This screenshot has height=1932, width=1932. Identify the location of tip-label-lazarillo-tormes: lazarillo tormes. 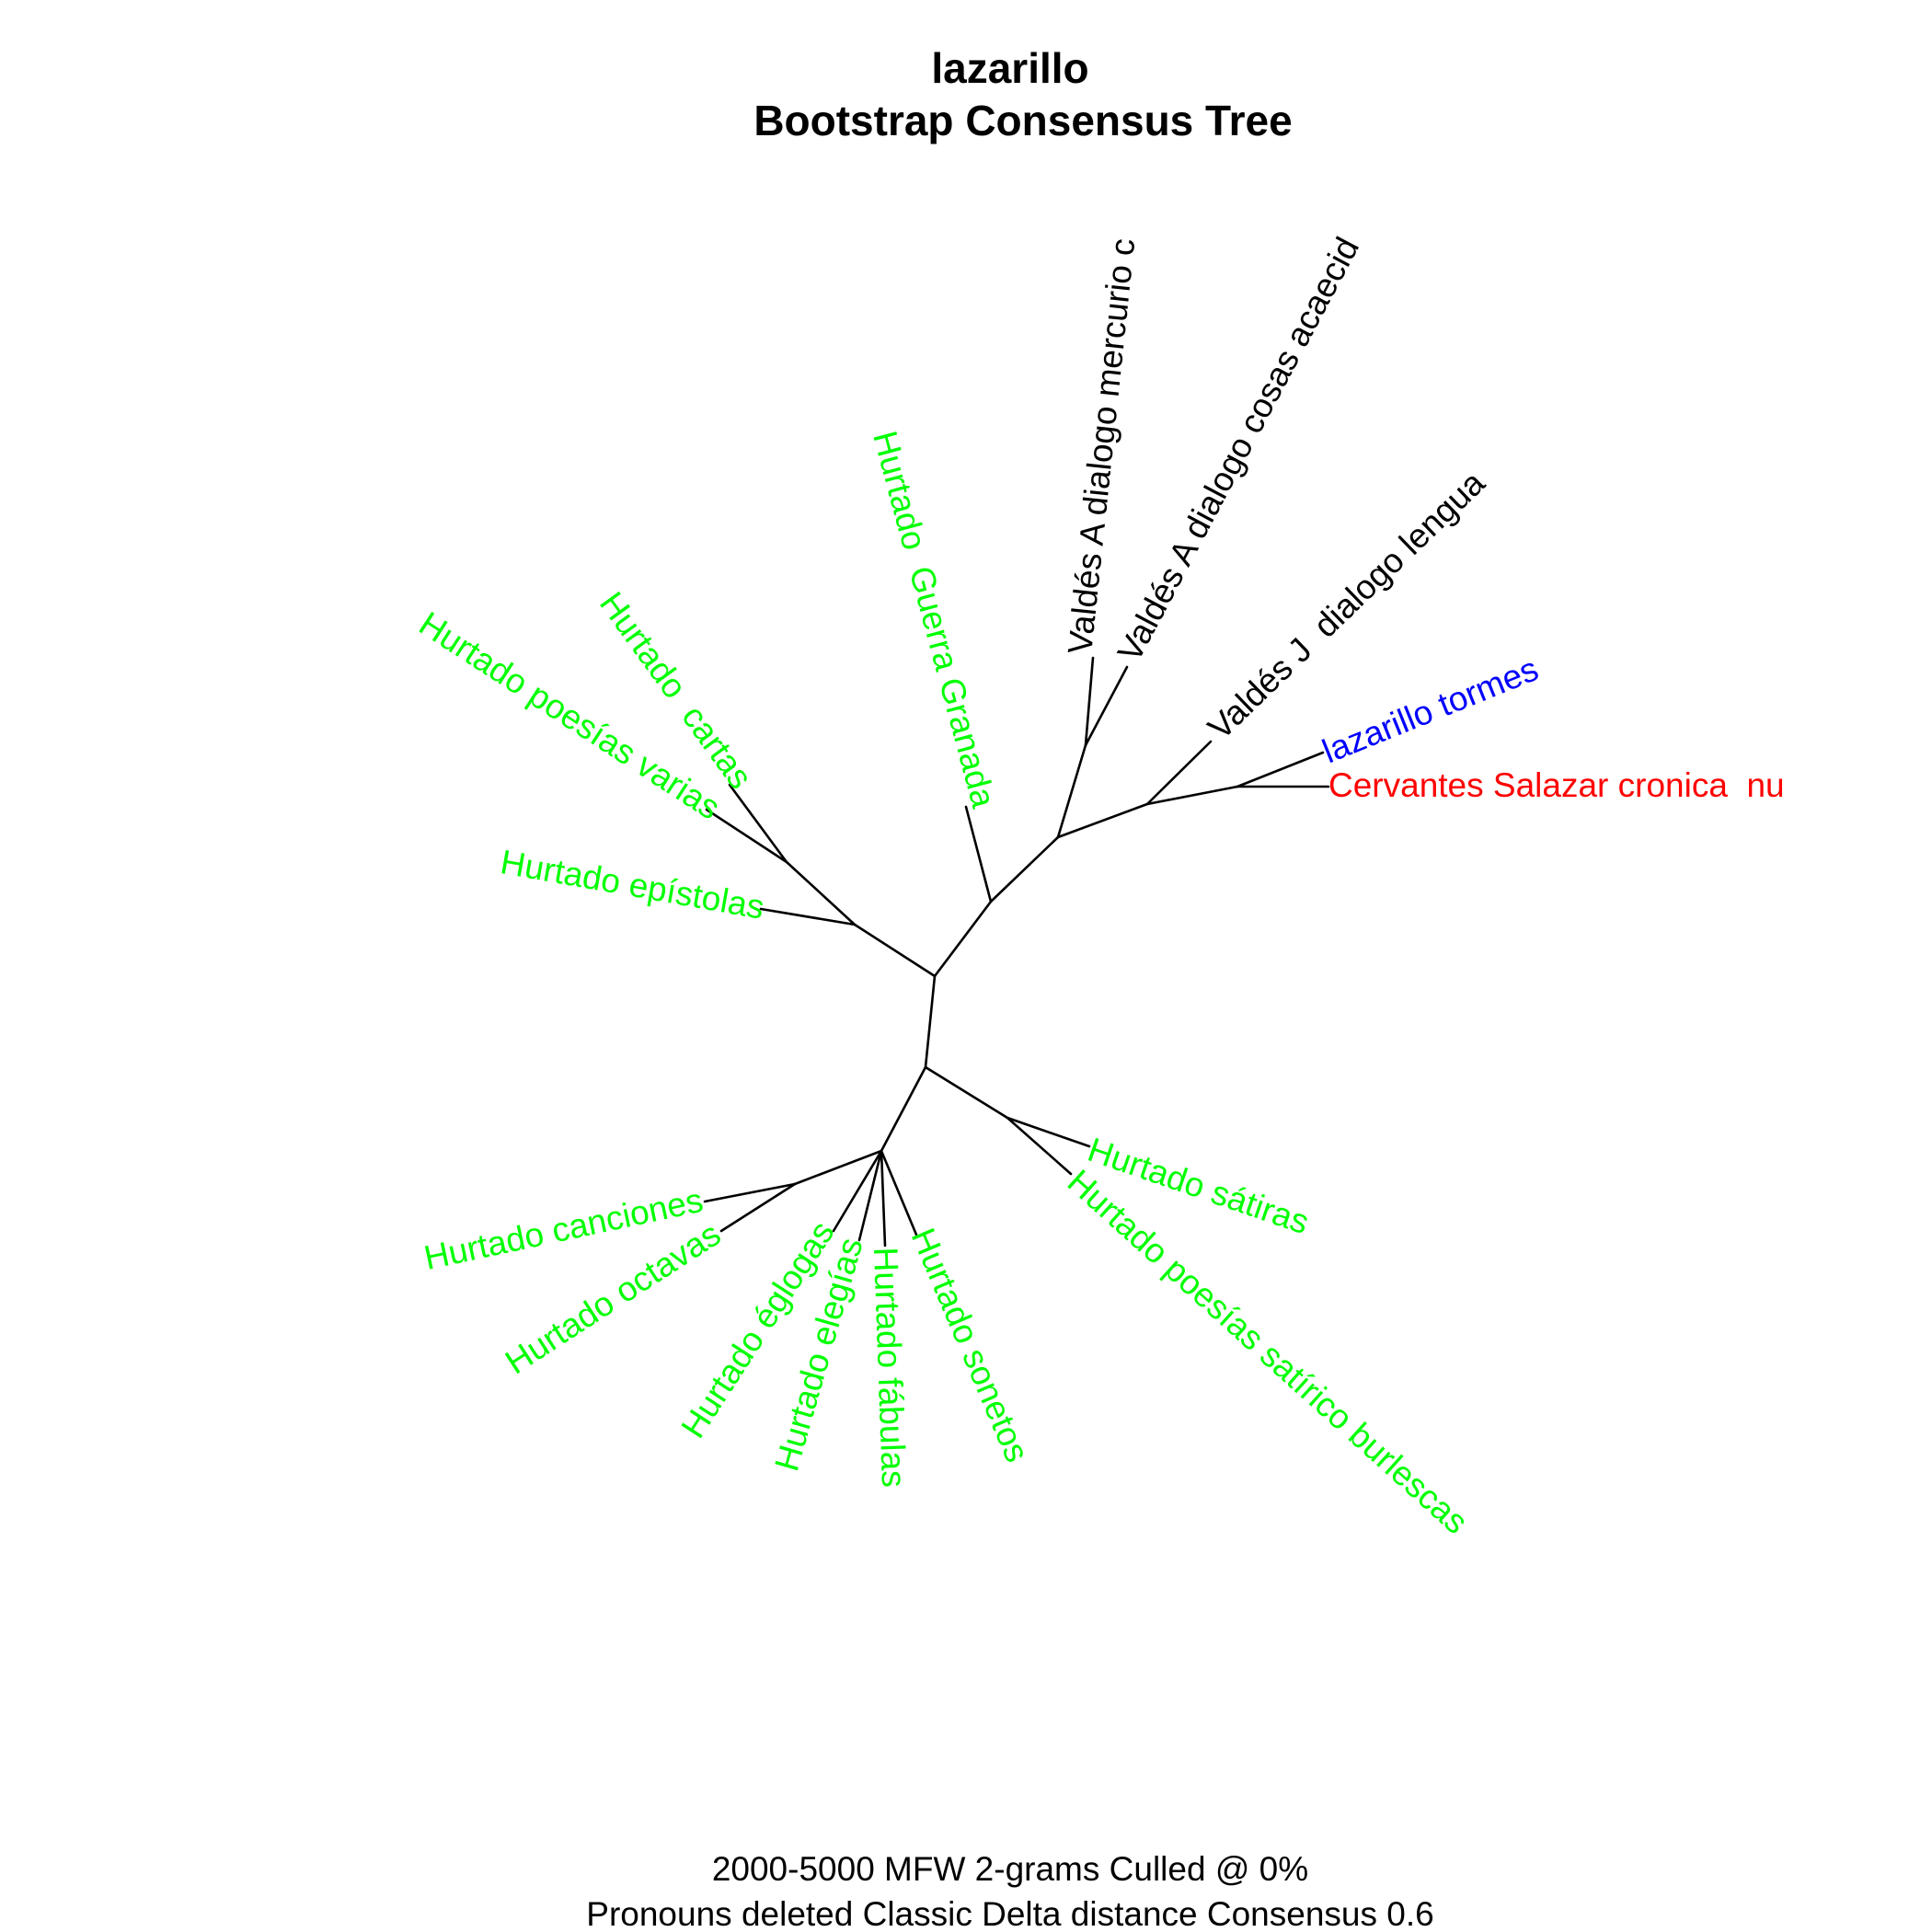
(1430, 710).